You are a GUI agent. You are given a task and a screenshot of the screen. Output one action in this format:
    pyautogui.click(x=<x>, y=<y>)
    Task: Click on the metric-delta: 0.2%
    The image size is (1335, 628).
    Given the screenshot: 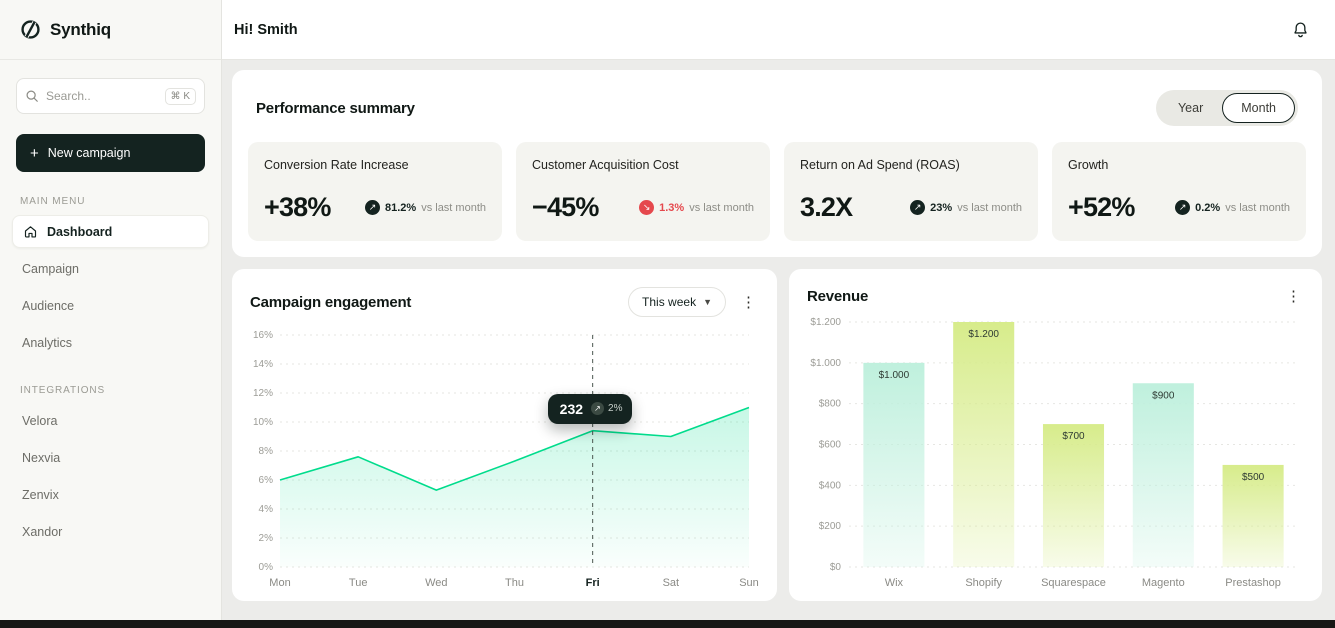 What is the action you would take?
    pyautogui.click(x=1208, y=207)
    